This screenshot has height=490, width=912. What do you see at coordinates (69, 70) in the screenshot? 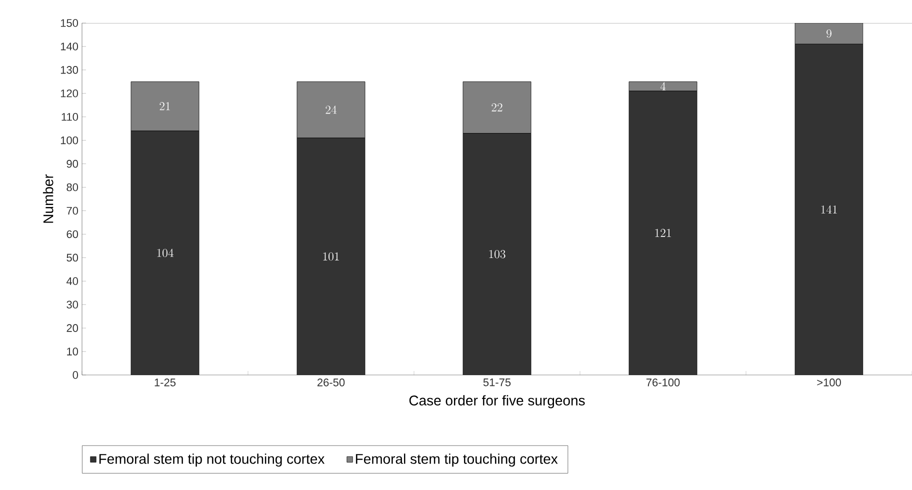
I see `y-tick-label: 130` at bounding box center [69, 70].